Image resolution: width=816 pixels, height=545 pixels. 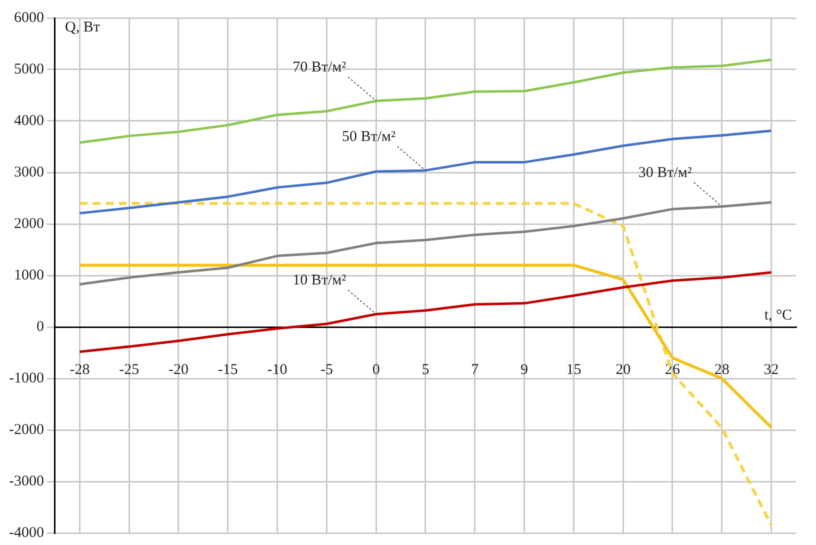 What do you see at coordinates (722, 370) in the screenshot?
I see `x-tick-label: 28` at bounding box center [722, 370].